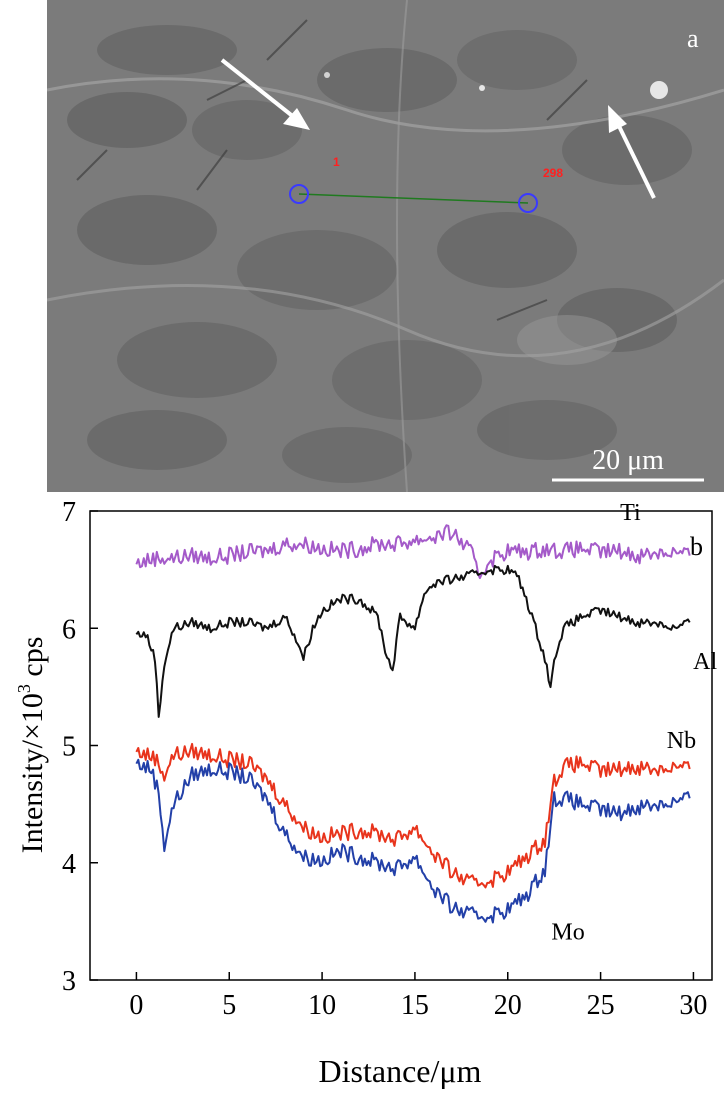 This screenshot has height=1095, width=724. I want to click on series-line-al, so click(413, 641).